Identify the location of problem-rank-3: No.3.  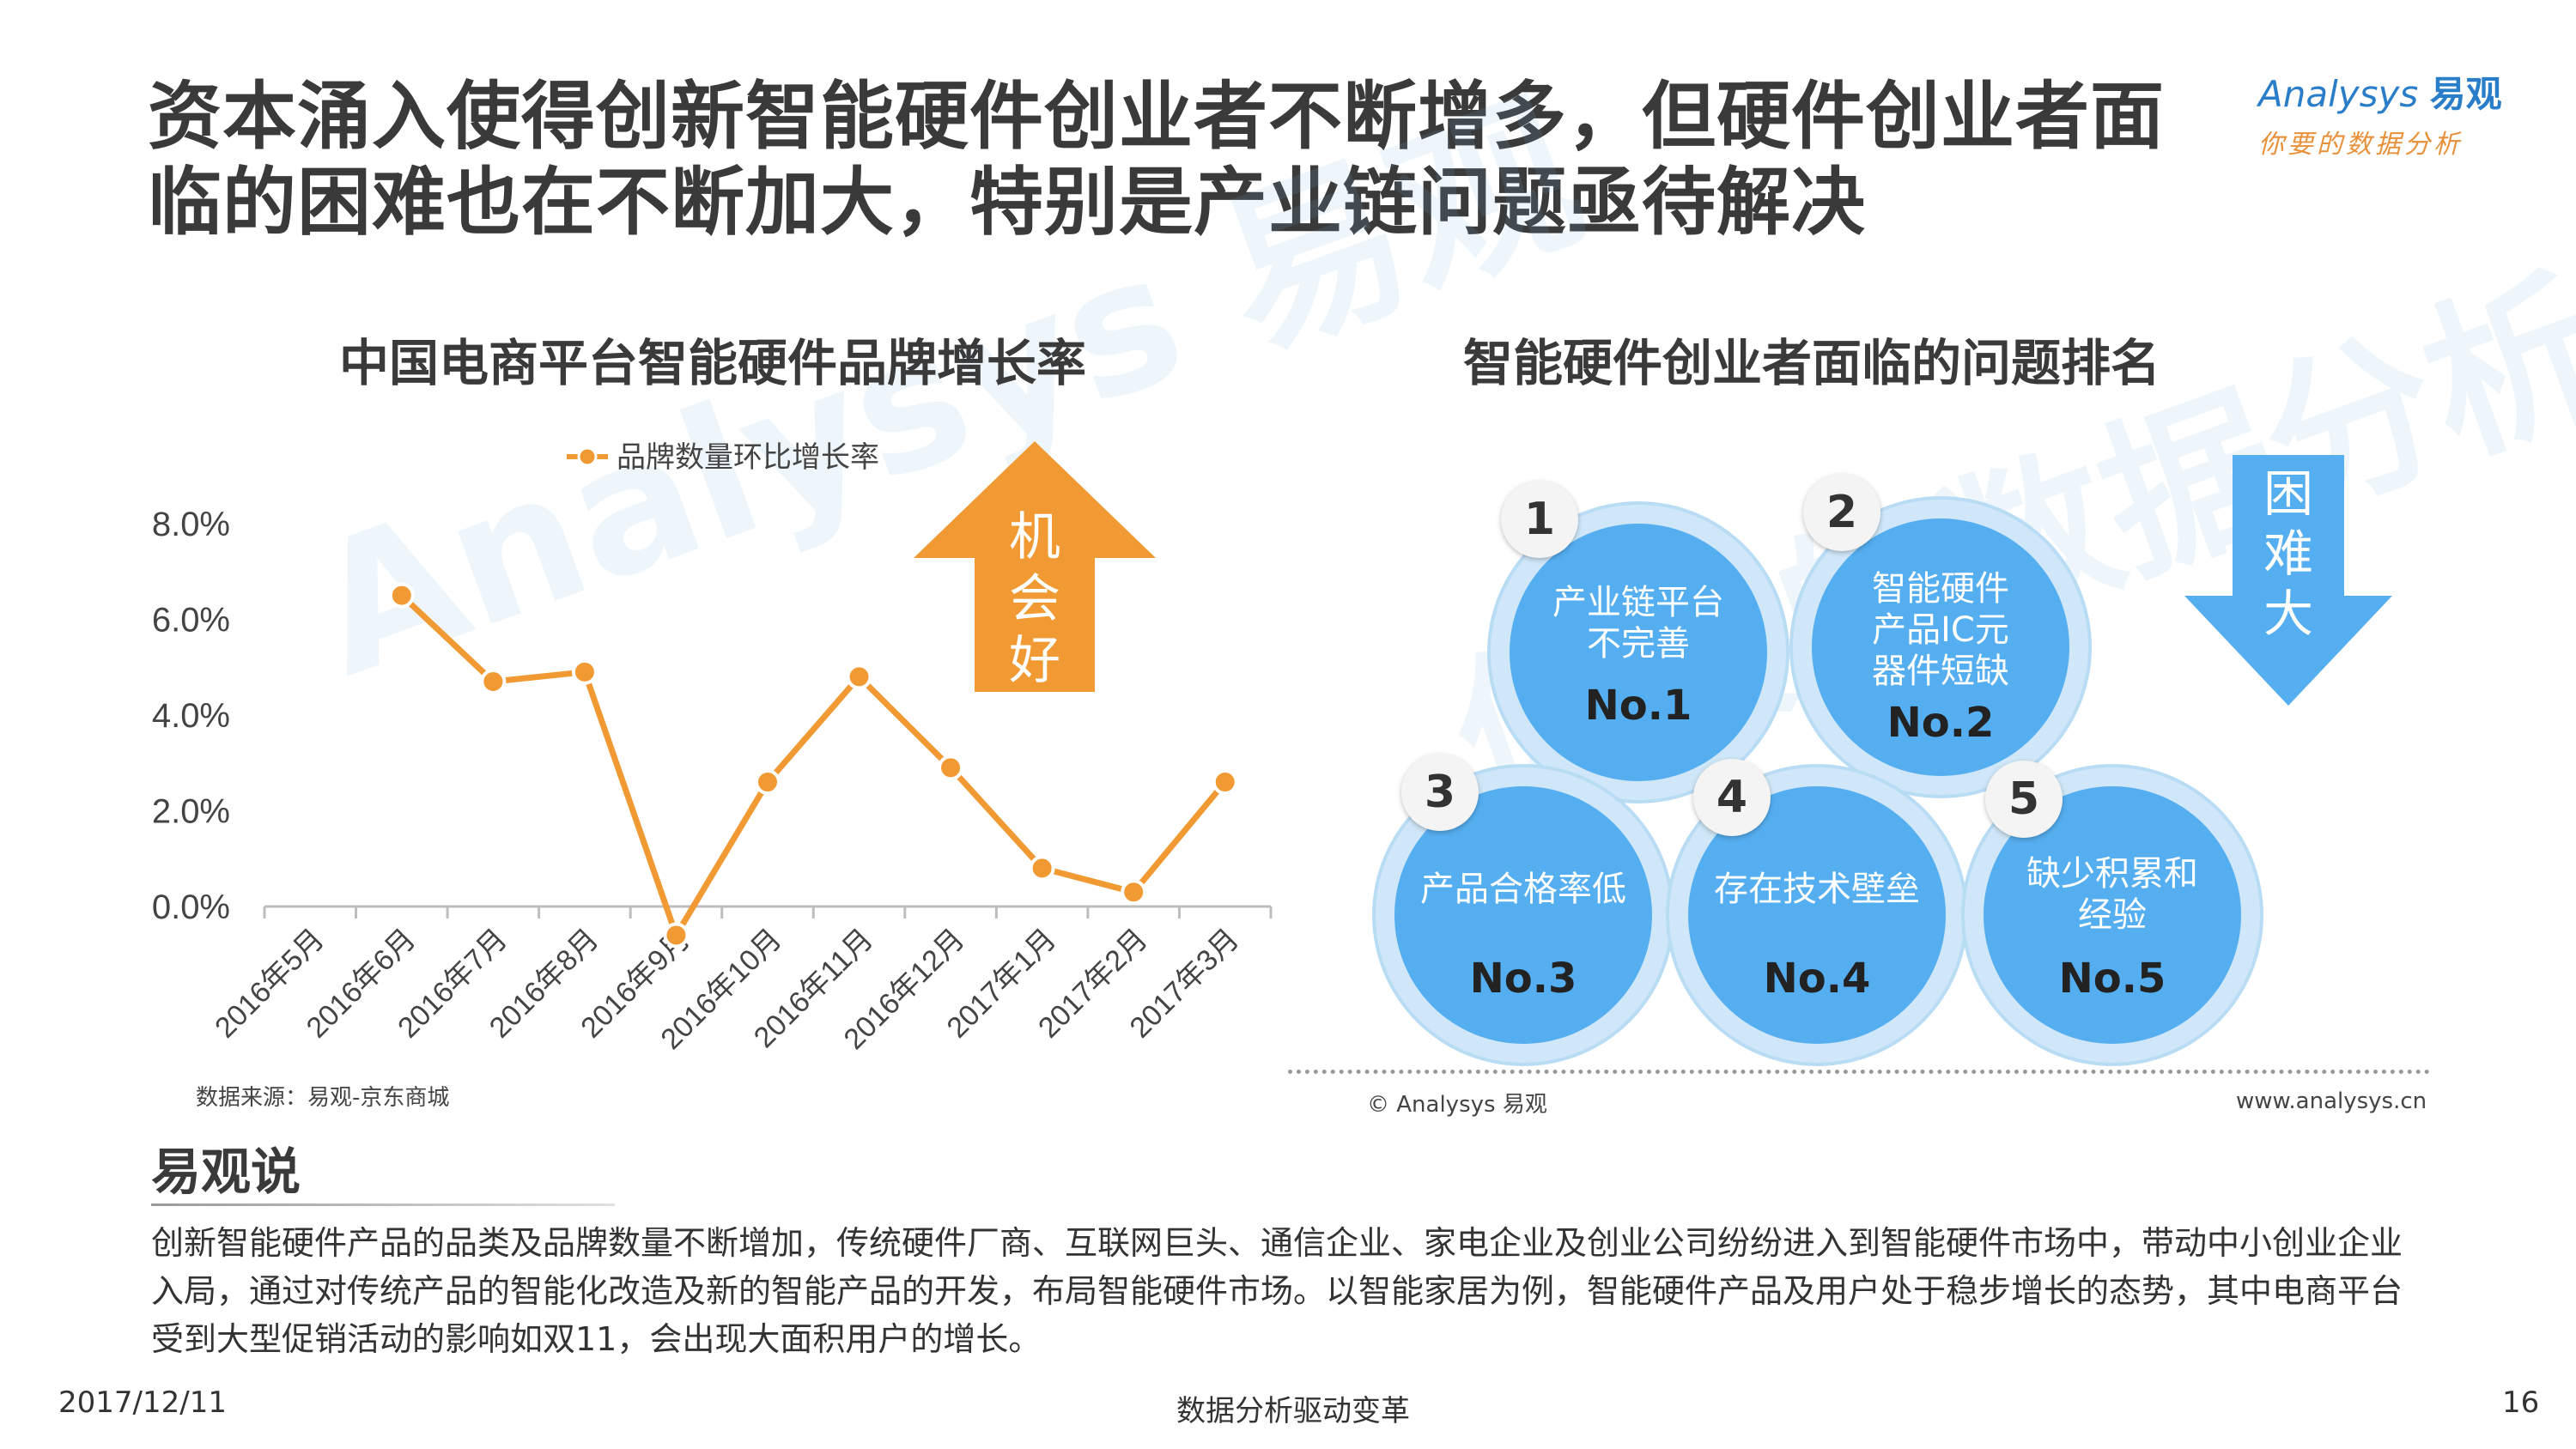
(1523, 979).